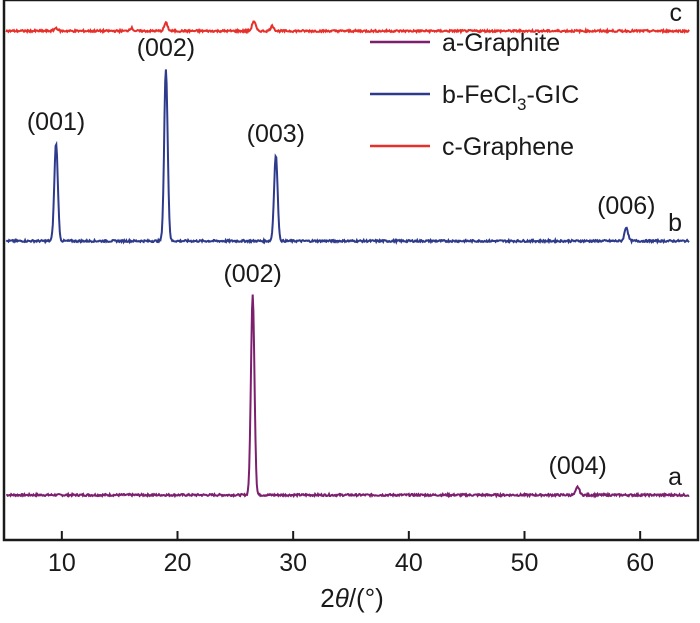 This screenshot has width=700, height=623. Describe the element at coordinates (347, 27) in the screenshot. I see `curve-graphene` at that location.